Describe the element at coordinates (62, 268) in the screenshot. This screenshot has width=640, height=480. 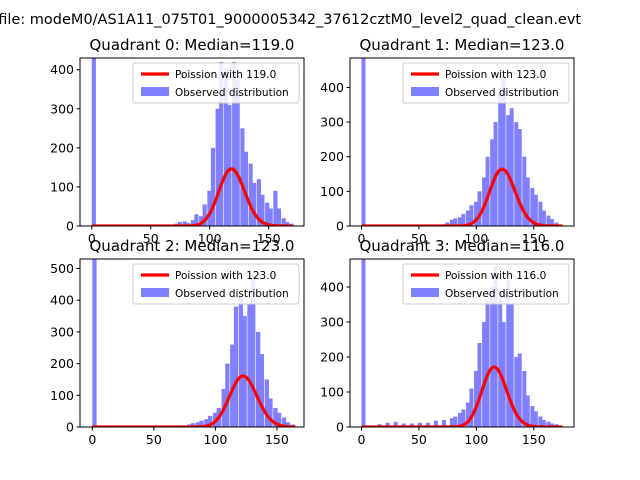
I see `y-tick-label: 500` at that location.